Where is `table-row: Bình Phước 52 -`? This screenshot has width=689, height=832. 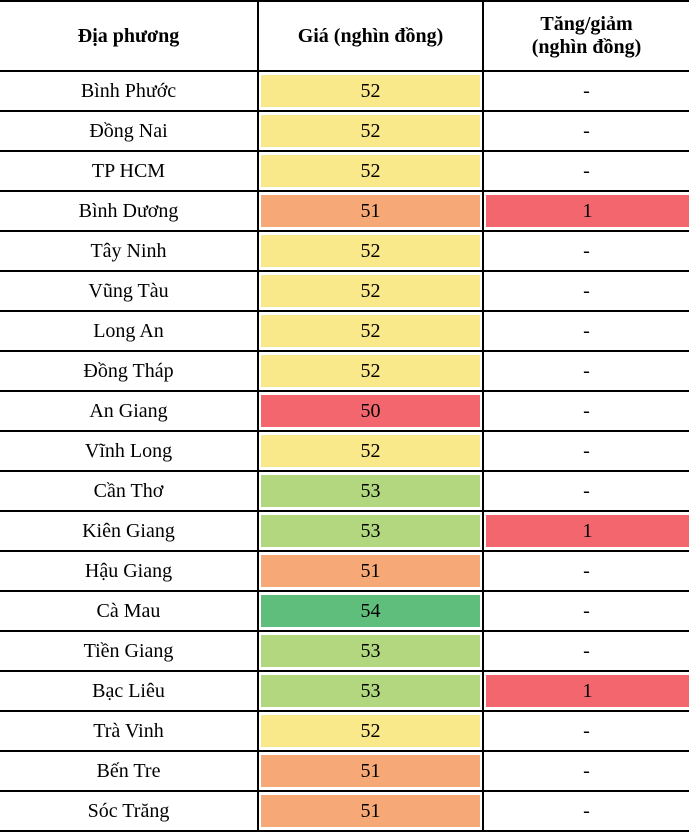 table-row: Bình Phước 52 - is located at coordinates (344, 91).